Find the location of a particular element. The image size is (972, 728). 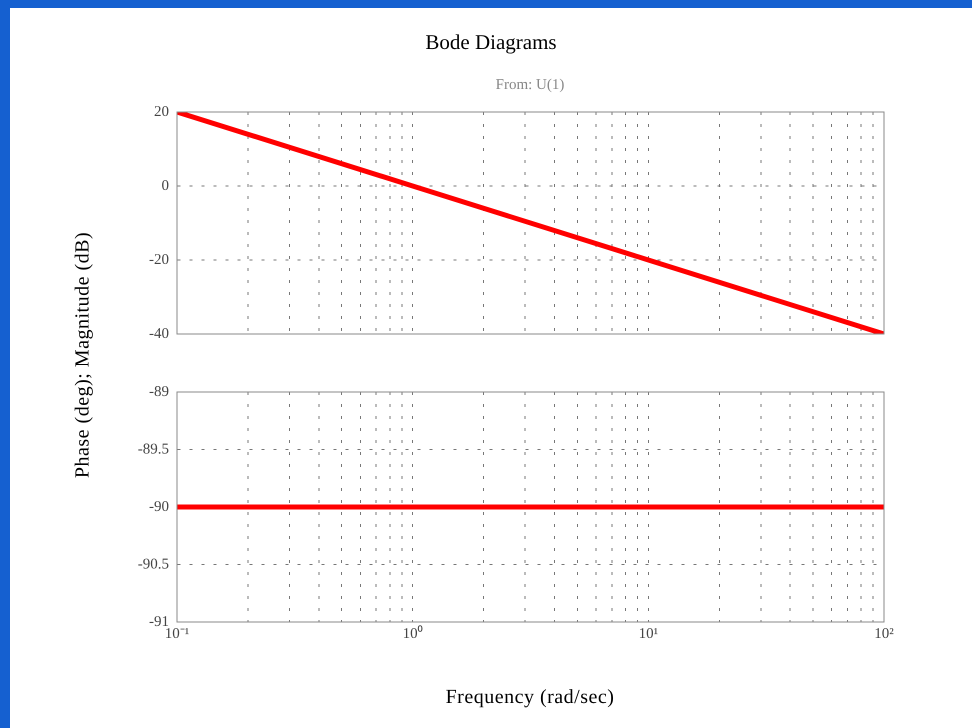

y-tick-label: 0 is located at coordinates (165, 186).